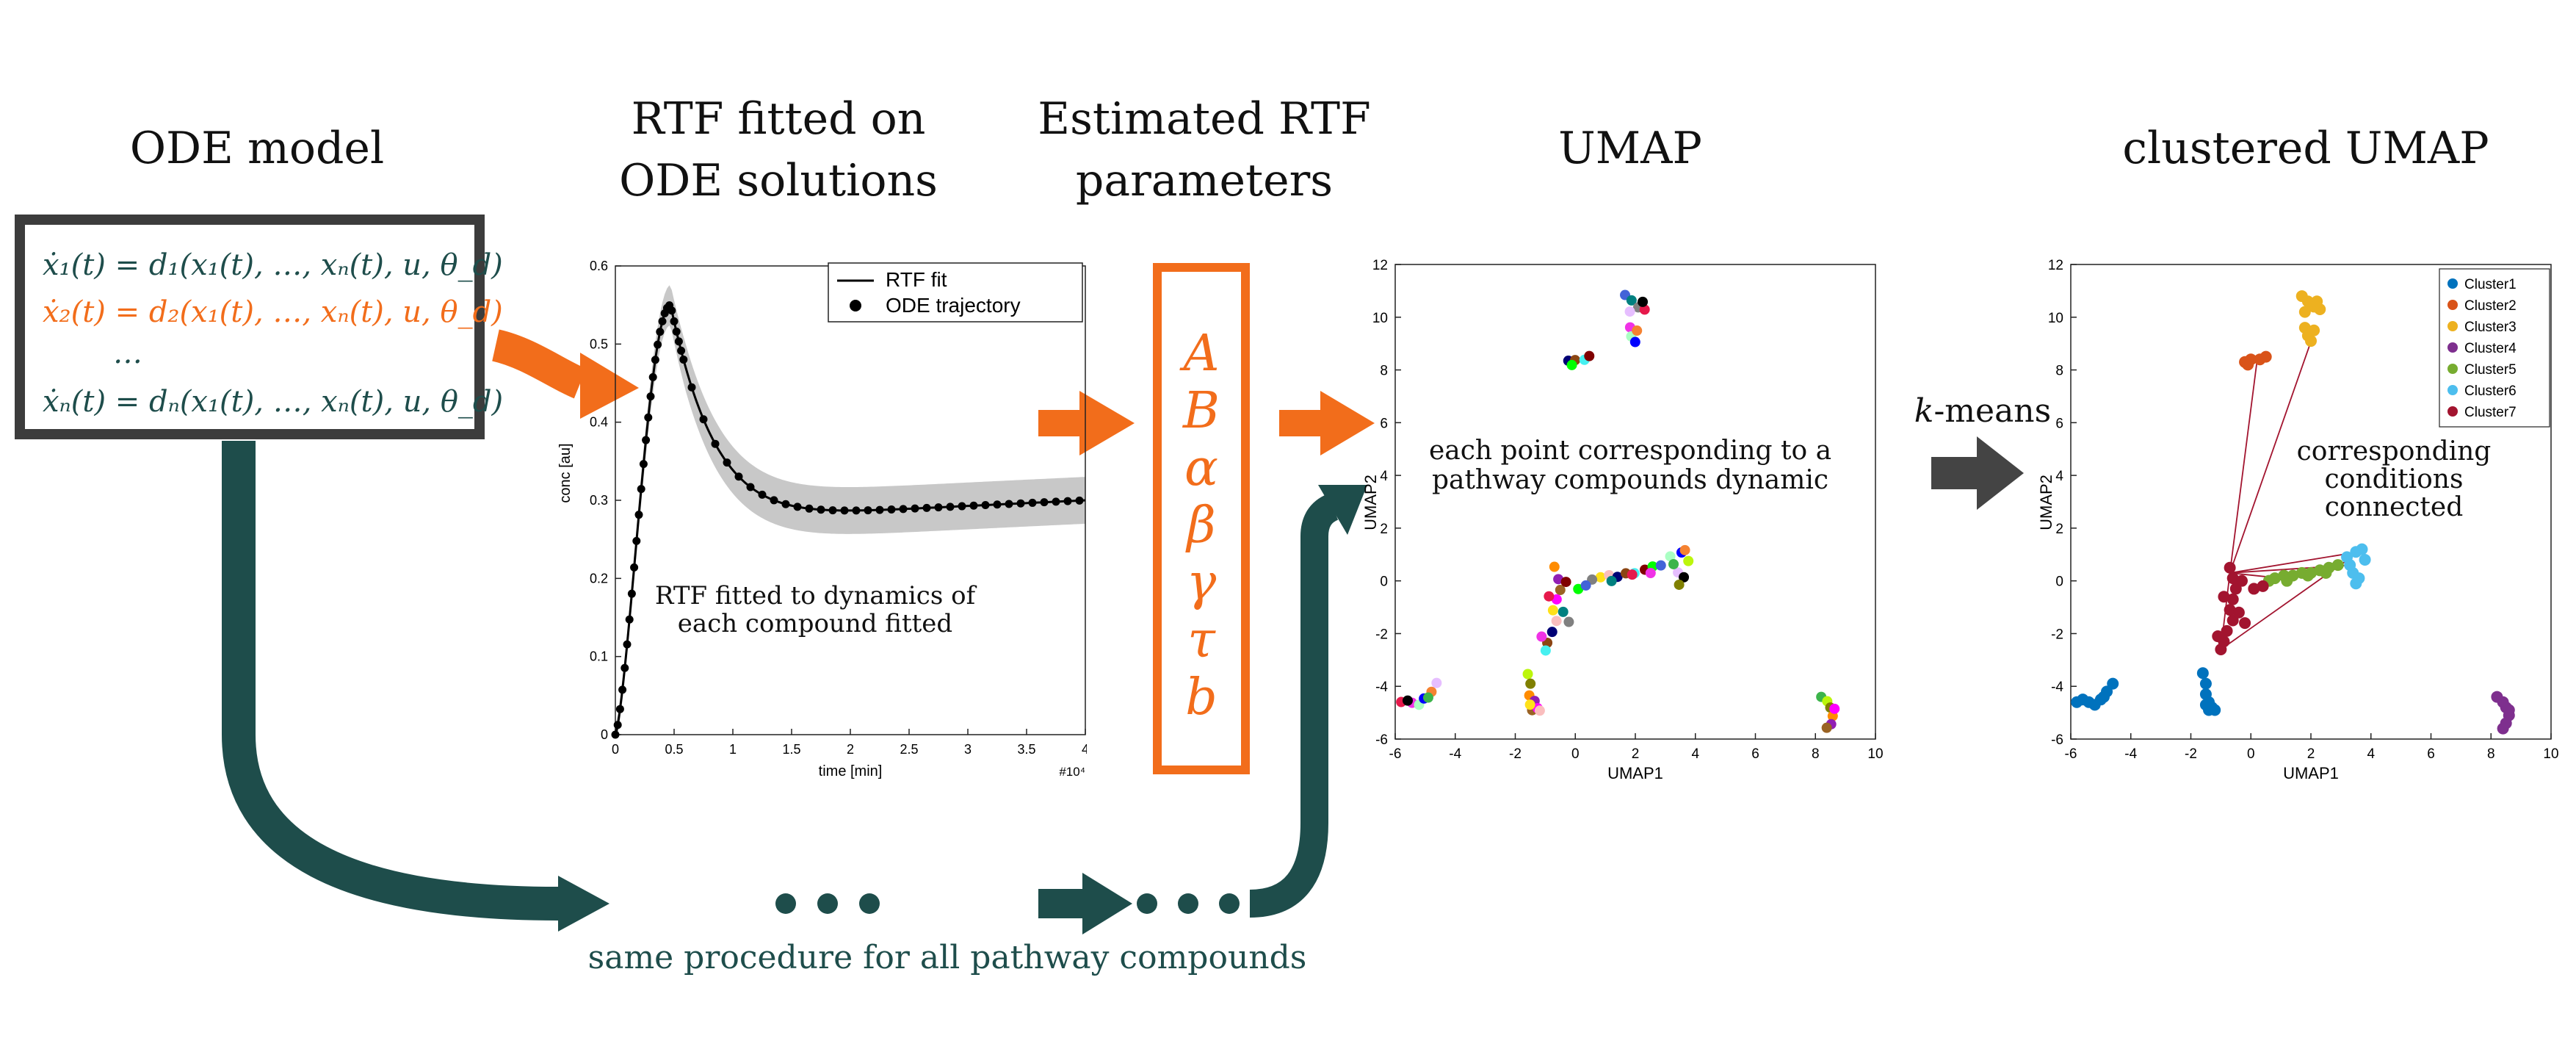 The image size is (2576, 1041). I want to click on heading-estimated-parameters: Estimated RTF parameters, so click(1204, 149).